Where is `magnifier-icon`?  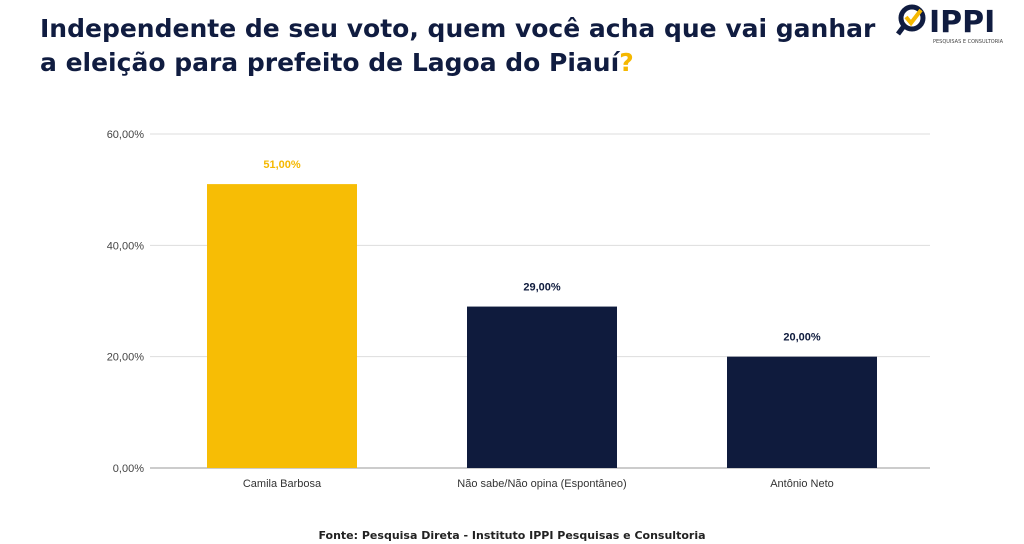 magnifier-icon is located at coordinates (912, 18).